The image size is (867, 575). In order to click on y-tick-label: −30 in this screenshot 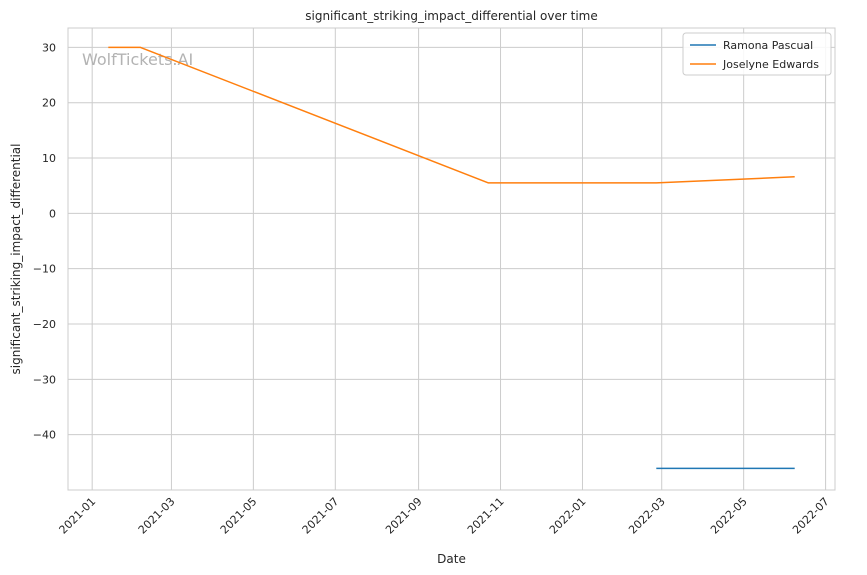, I will do `click(44, 379)`.